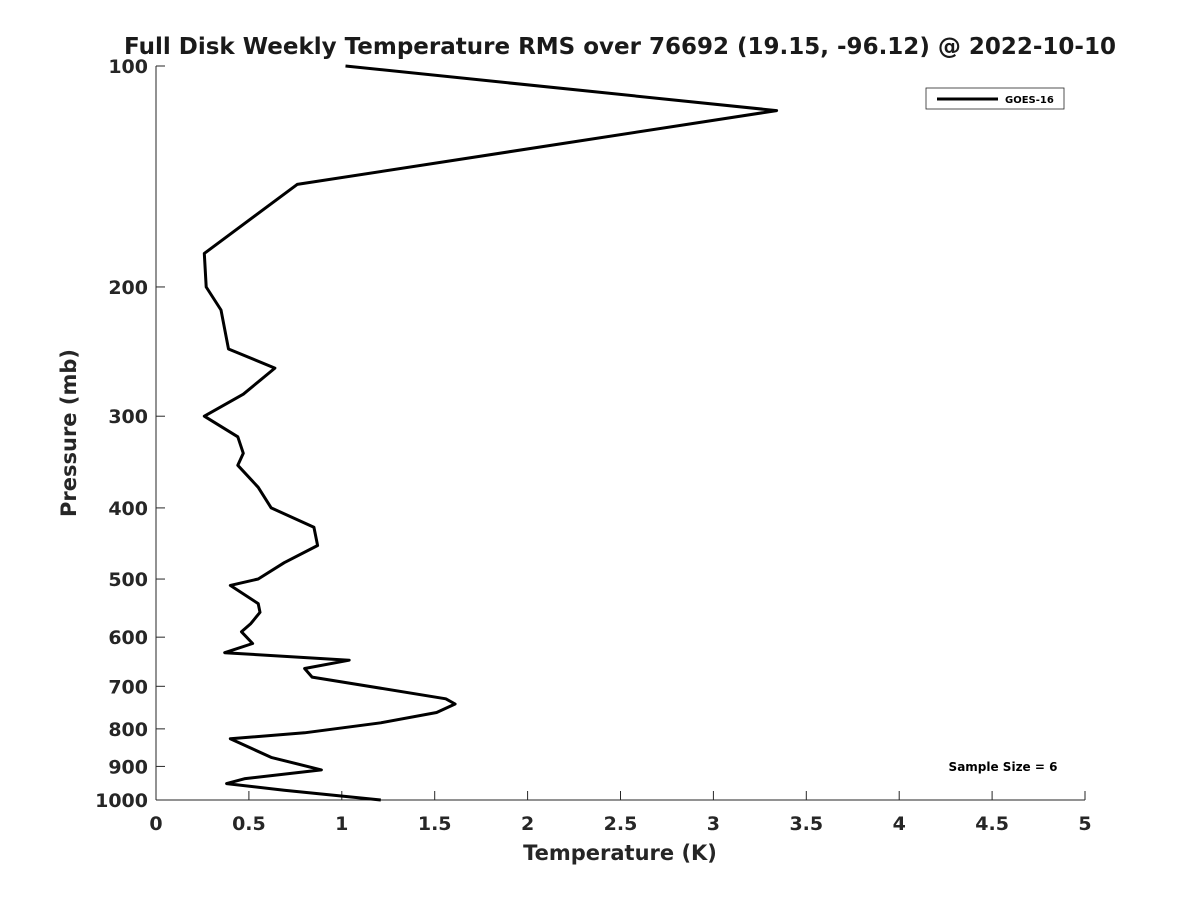  What do you see at coordinates (992, 824) in the screenshot?
I see `x-tick-label: 4.5` at bounding box center [992, 824].